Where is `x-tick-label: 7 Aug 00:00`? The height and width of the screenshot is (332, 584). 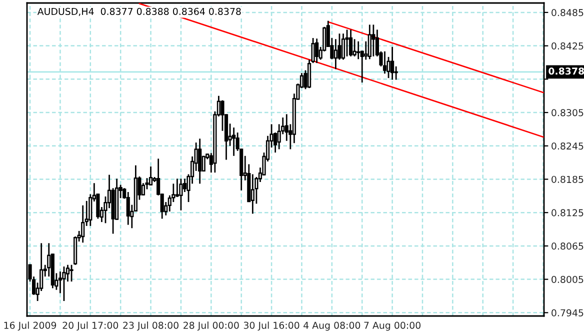 x-tick-label: 7 Aug 00:00 is located at coordinates (392, 326).